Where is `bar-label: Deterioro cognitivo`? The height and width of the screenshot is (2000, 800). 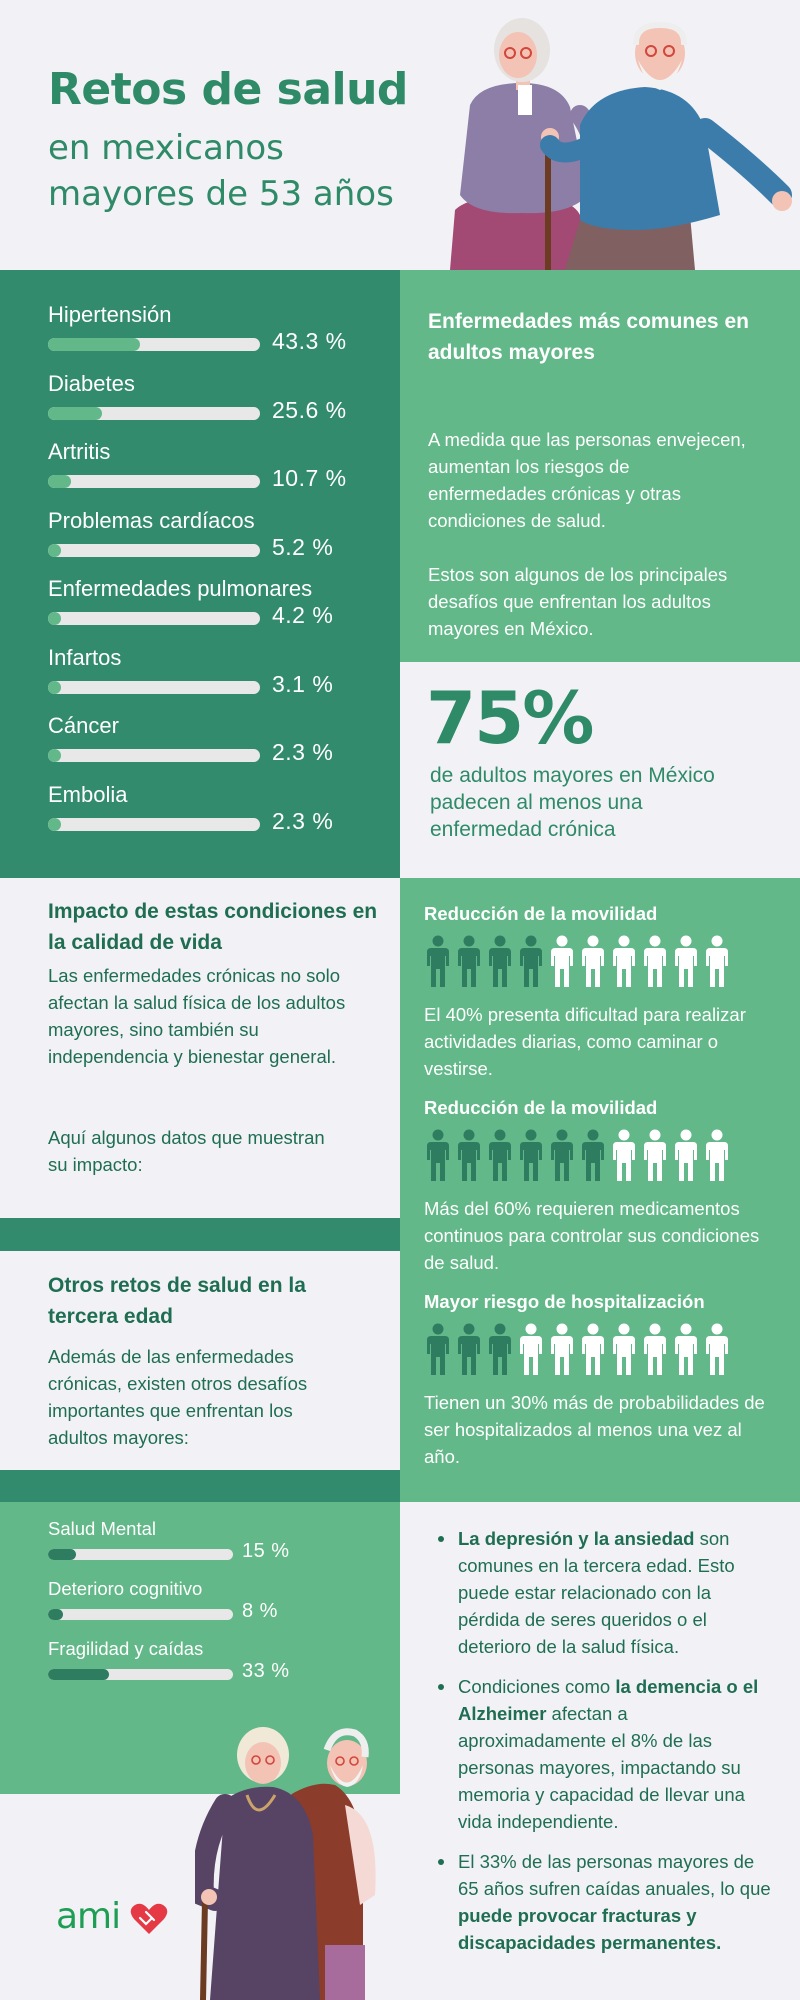 bar-label: Deterioro cognitivo is located at coordinates (125, 1588).